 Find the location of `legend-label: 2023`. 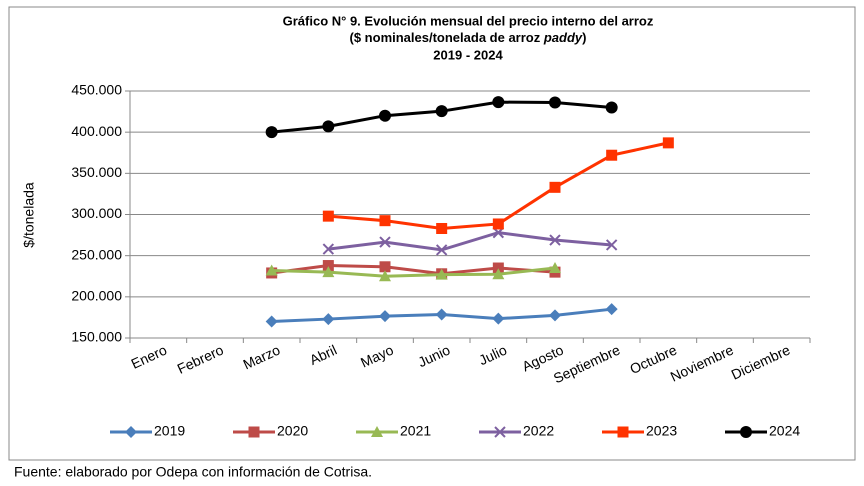

legend-label: 2023 is located at coordinates (661, 431).